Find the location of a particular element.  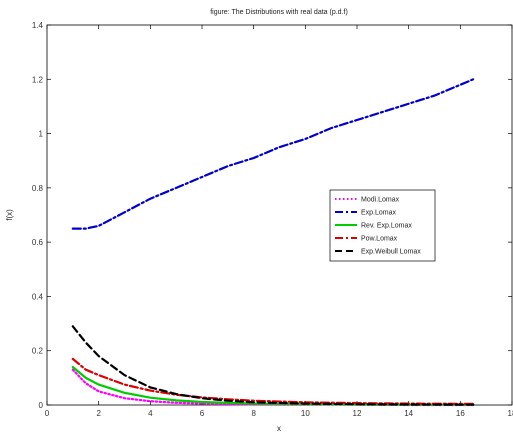

legend-label-2: Exp.Lomax is located at coordinates (379, 213).